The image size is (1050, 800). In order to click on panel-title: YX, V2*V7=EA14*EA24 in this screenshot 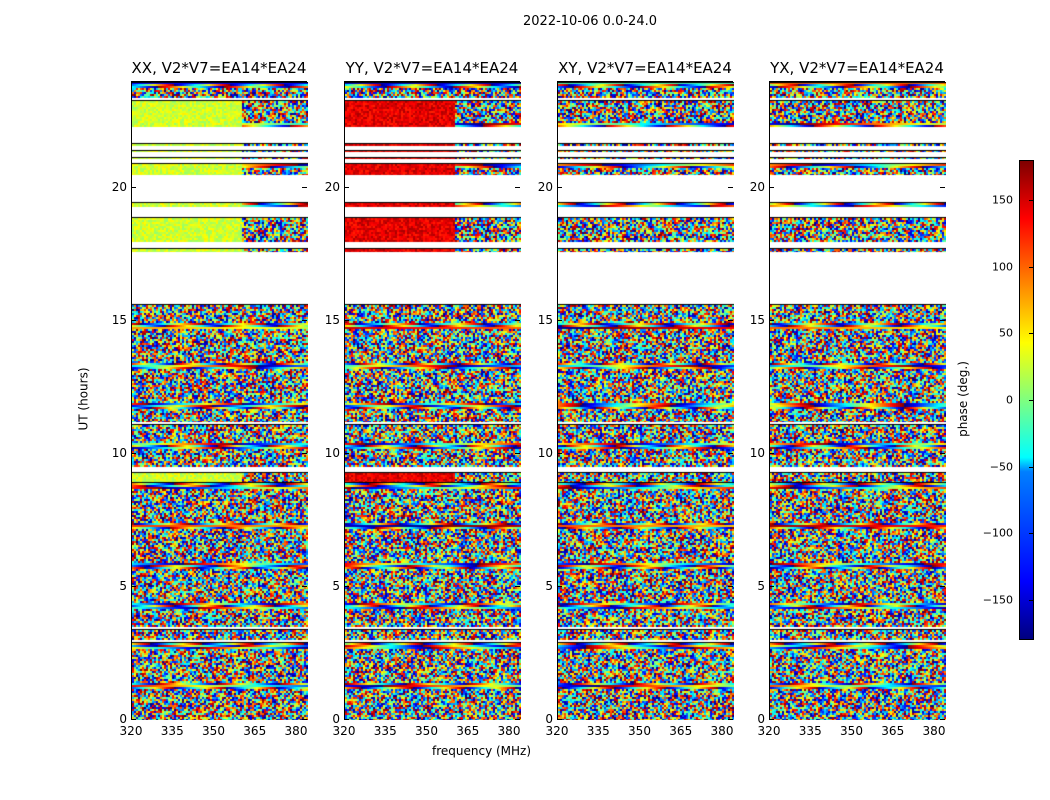, I will do `click(857, 68)`.